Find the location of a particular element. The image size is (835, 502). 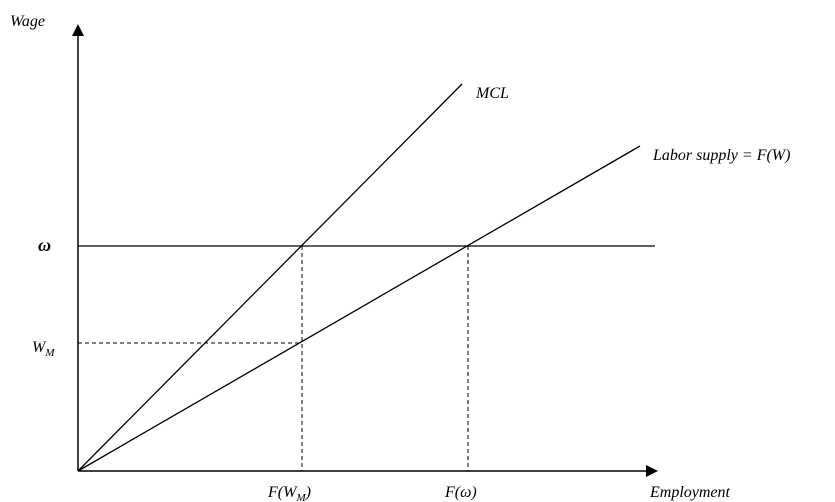

x-tick-fwm-close: ) is located at coordinates (308, 492).